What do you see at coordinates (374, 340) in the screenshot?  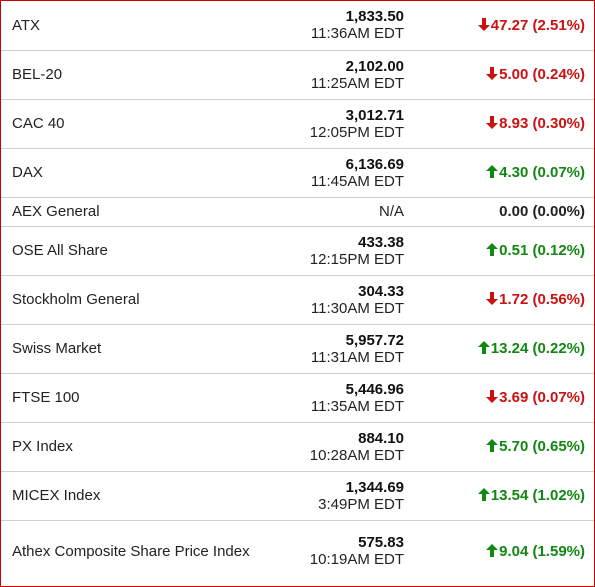 I see `index-value: 5,957.72` at bounding box center [374, 340].